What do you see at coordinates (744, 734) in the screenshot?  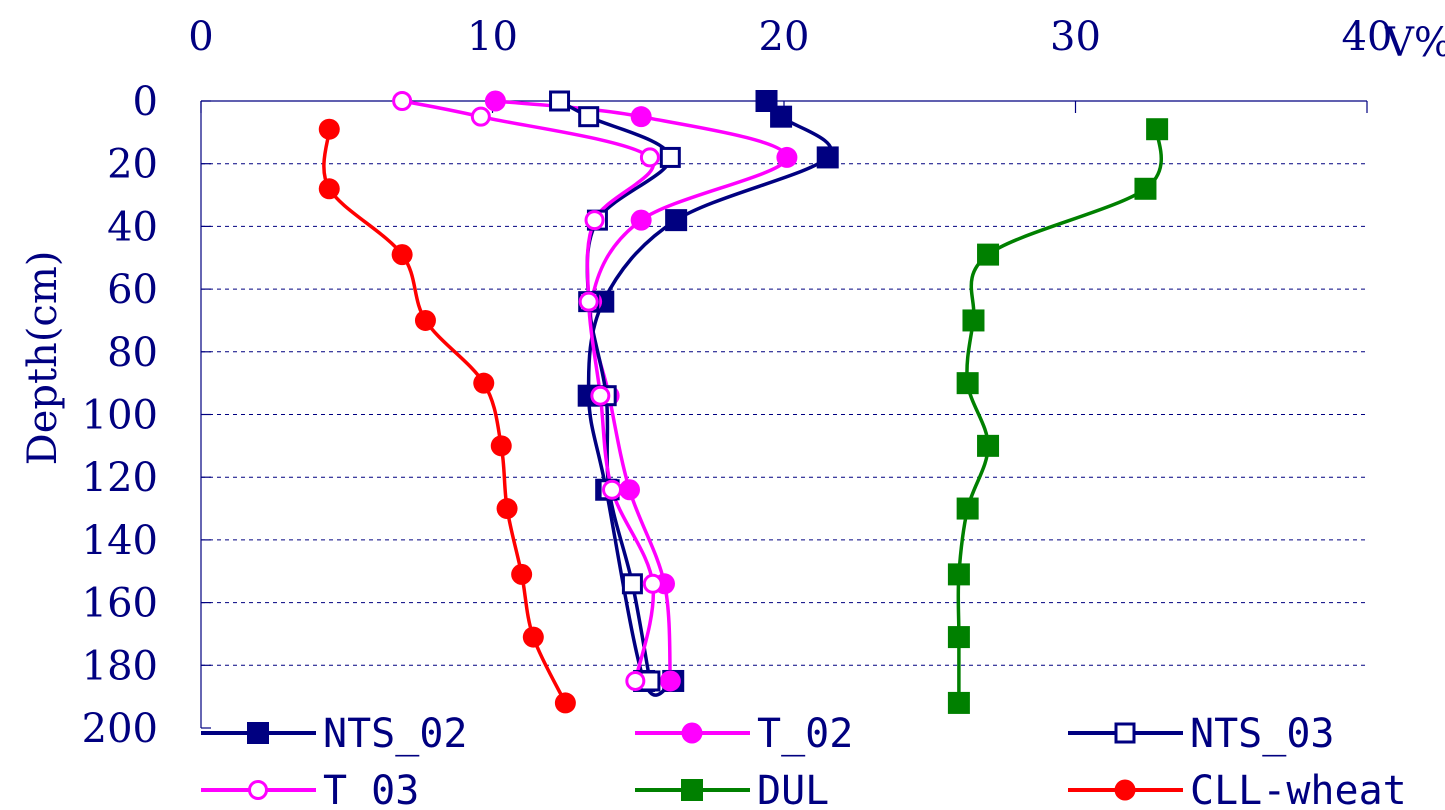 I see `legend-item-t-02: T_02` at bounding box center [744, 734].